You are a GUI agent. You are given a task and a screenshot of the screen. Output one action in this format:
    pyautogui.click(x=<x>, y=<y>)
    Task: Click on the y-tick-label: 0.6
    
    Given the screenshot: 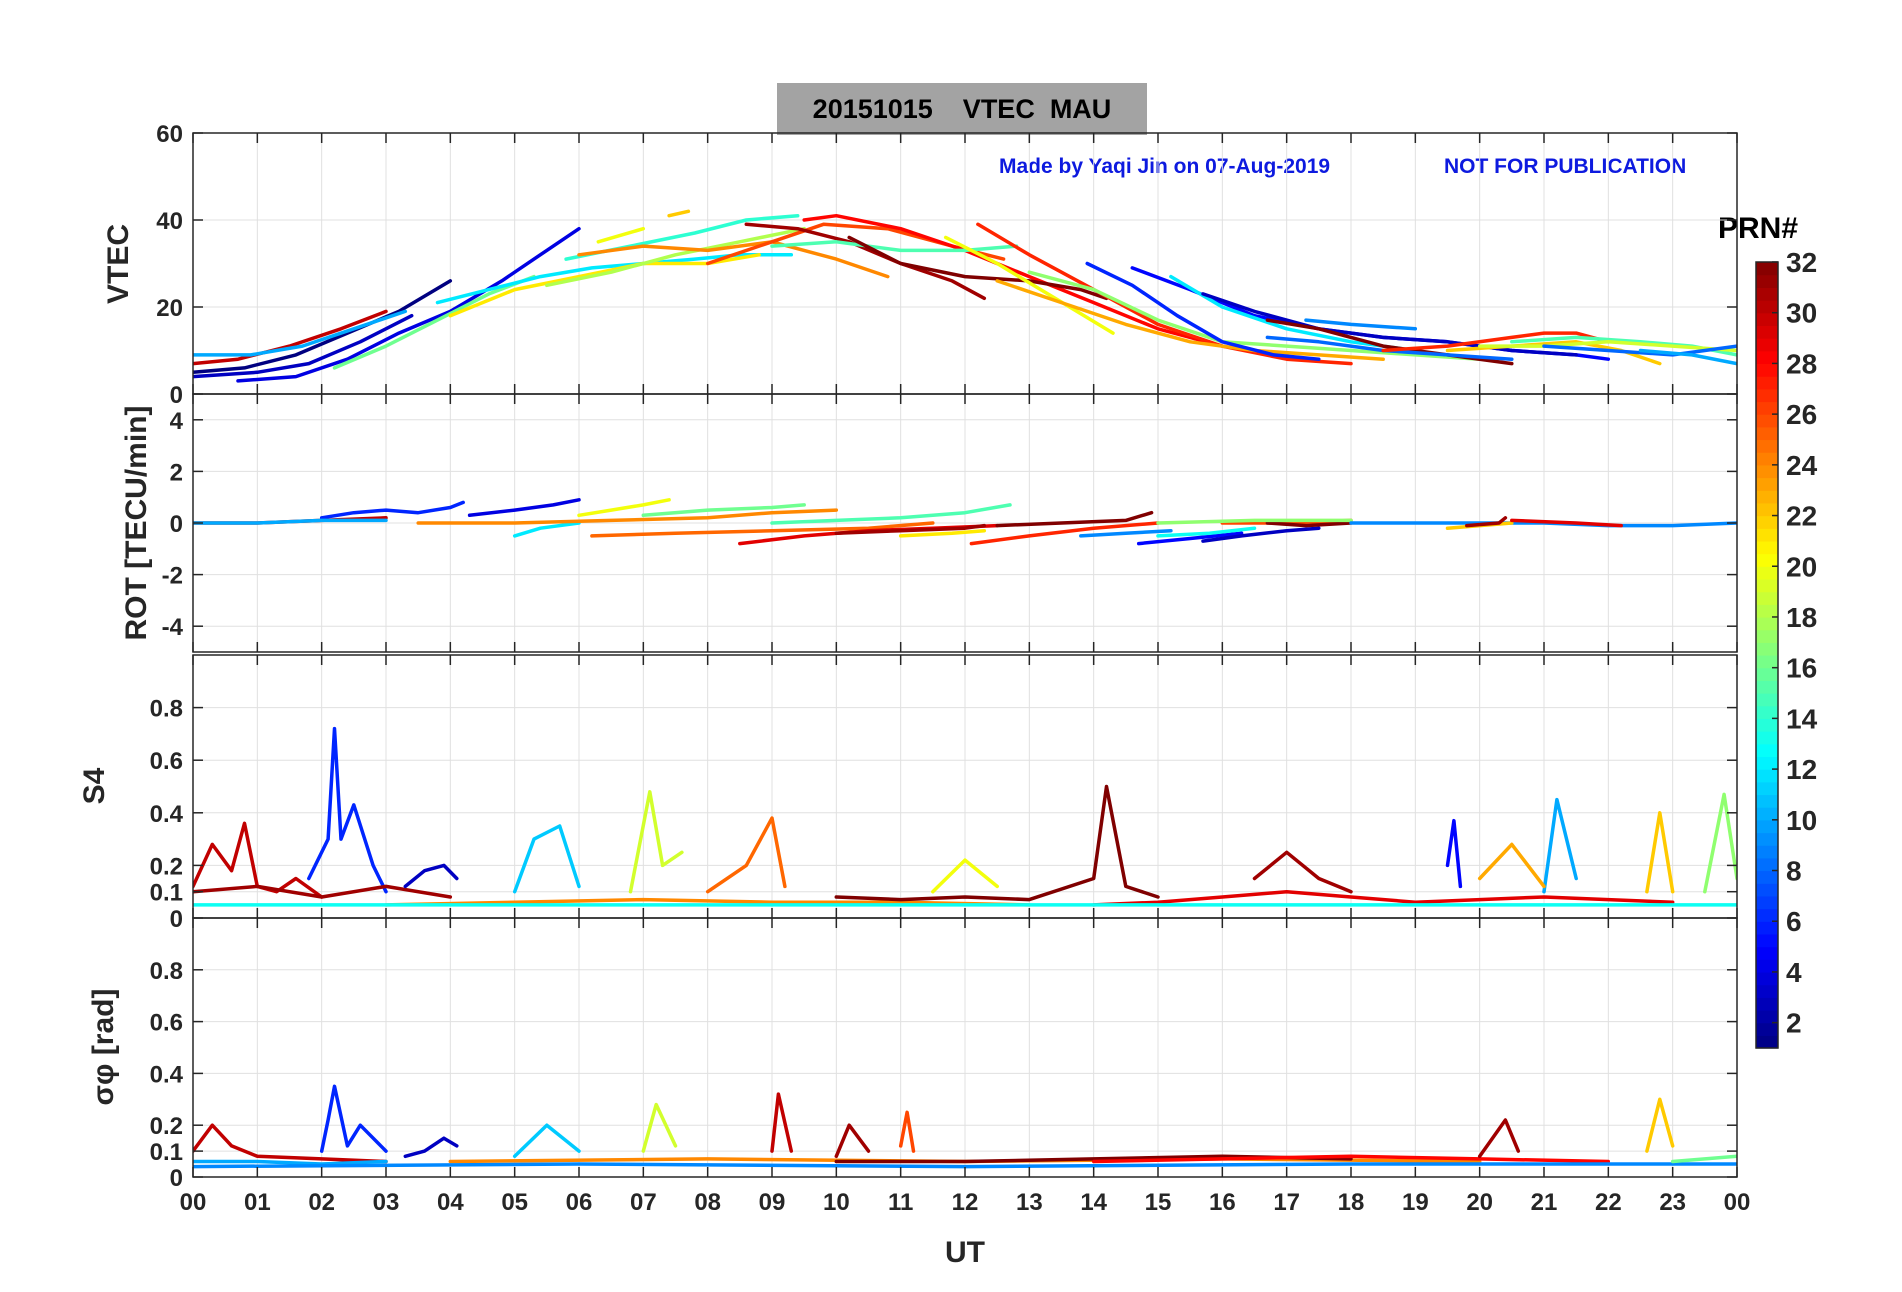 What is the action you would take?
    pyautogui.click(x=166, y=1023)
    